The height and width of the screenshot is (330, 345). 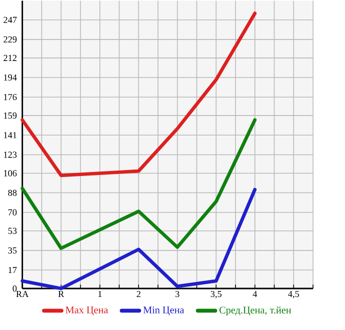 What do you see at coordinates (12, 250) in the screenshot?
I see `y-tick-label: 35` at bounding box center [12, 250].